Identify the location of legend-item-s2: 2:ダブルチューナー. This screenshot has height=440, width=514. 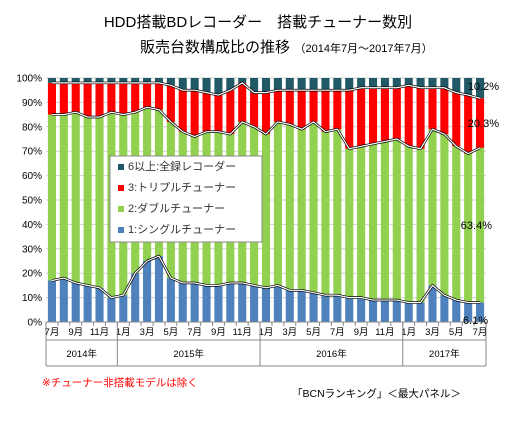
(176, 208).